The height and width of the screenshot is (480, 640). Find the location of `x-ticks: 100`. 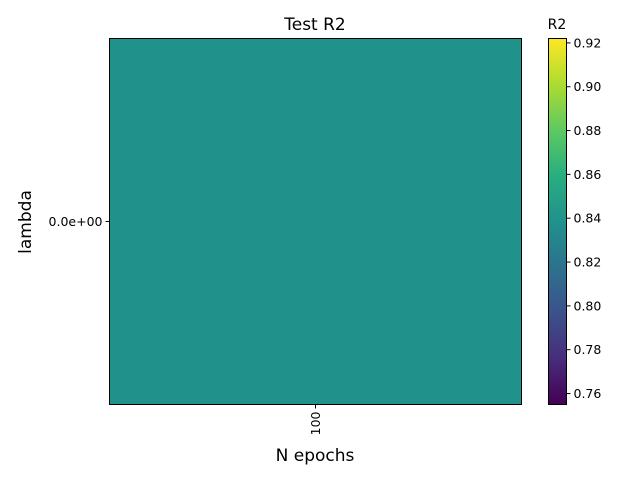

x-ticks: 100 is located at coordinates (315, 419).